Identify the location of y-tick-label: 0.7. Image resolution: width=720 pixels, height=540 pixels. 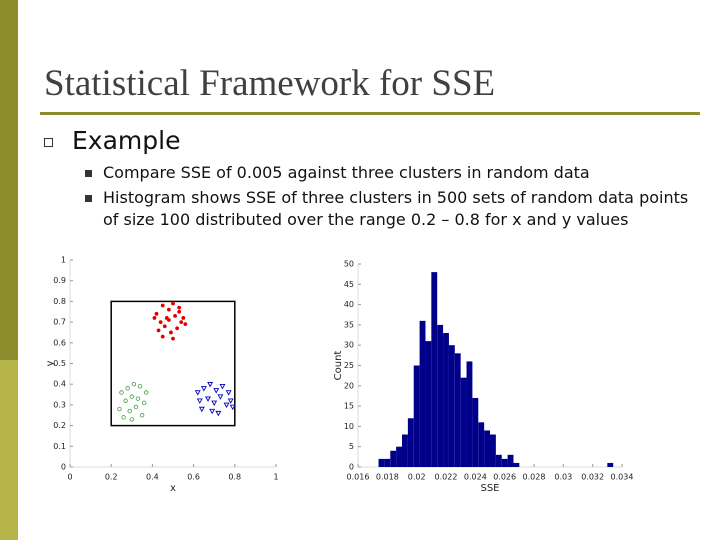
(59, 322).